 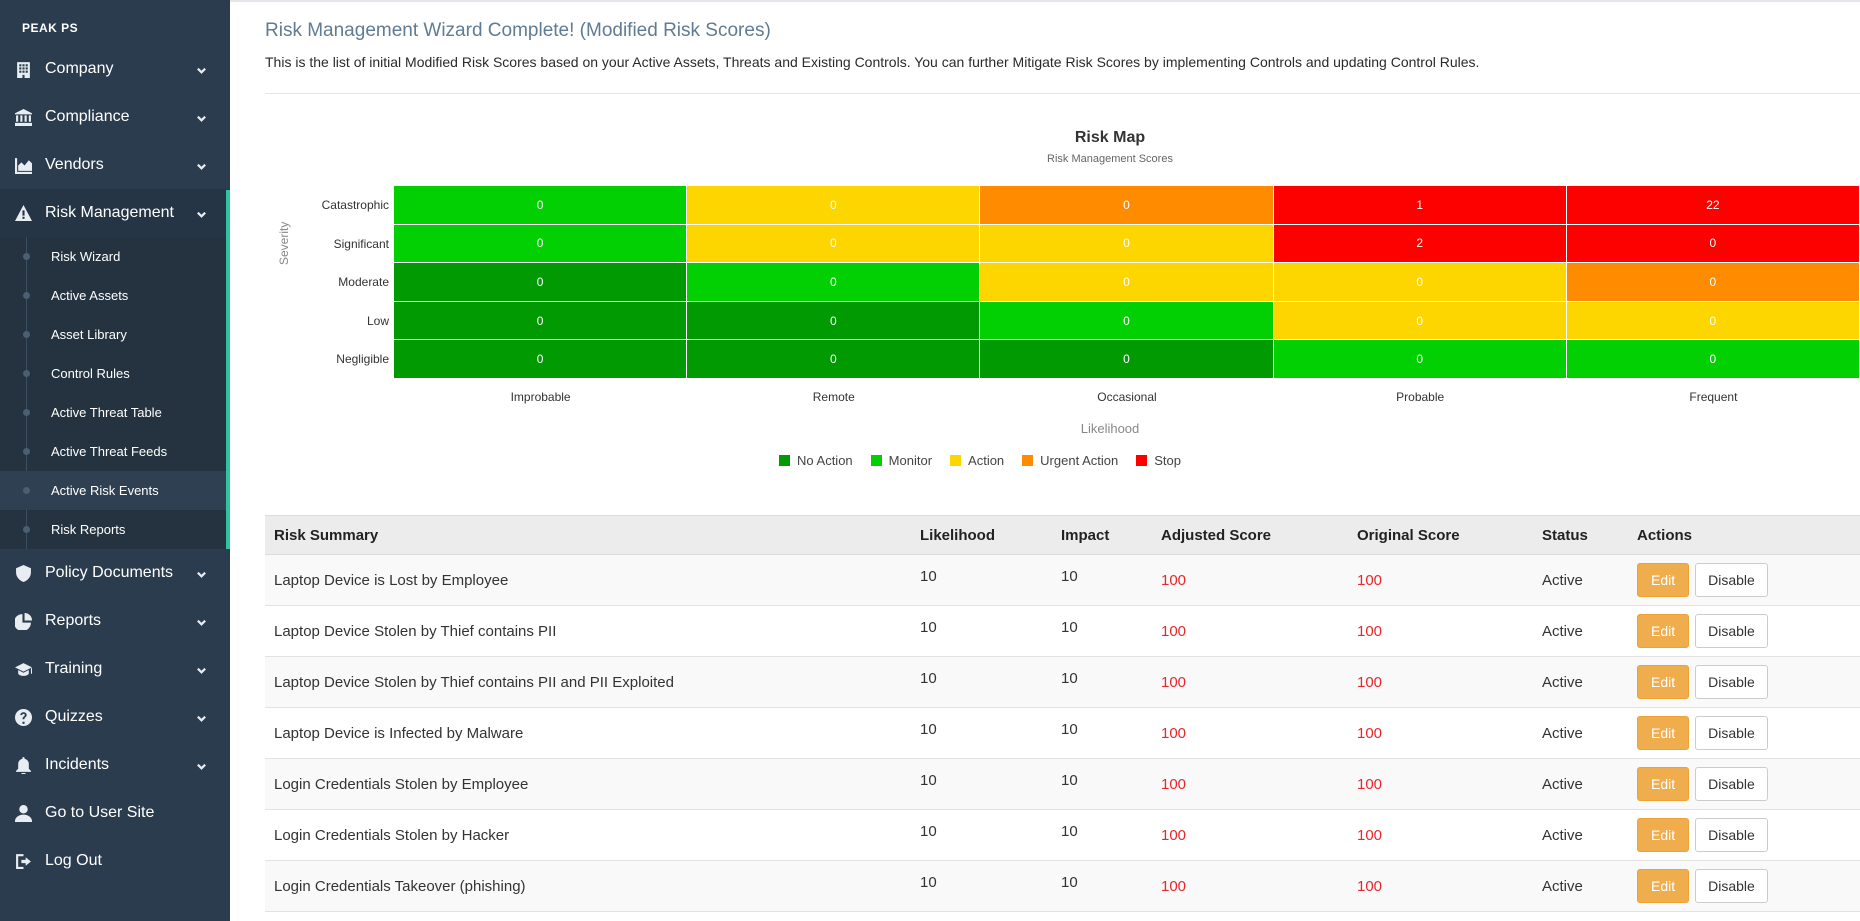 What do you see at coordinates (977, 460) in the screenshot?
I see `legend-item: Action` at bounding box center [977, 460].